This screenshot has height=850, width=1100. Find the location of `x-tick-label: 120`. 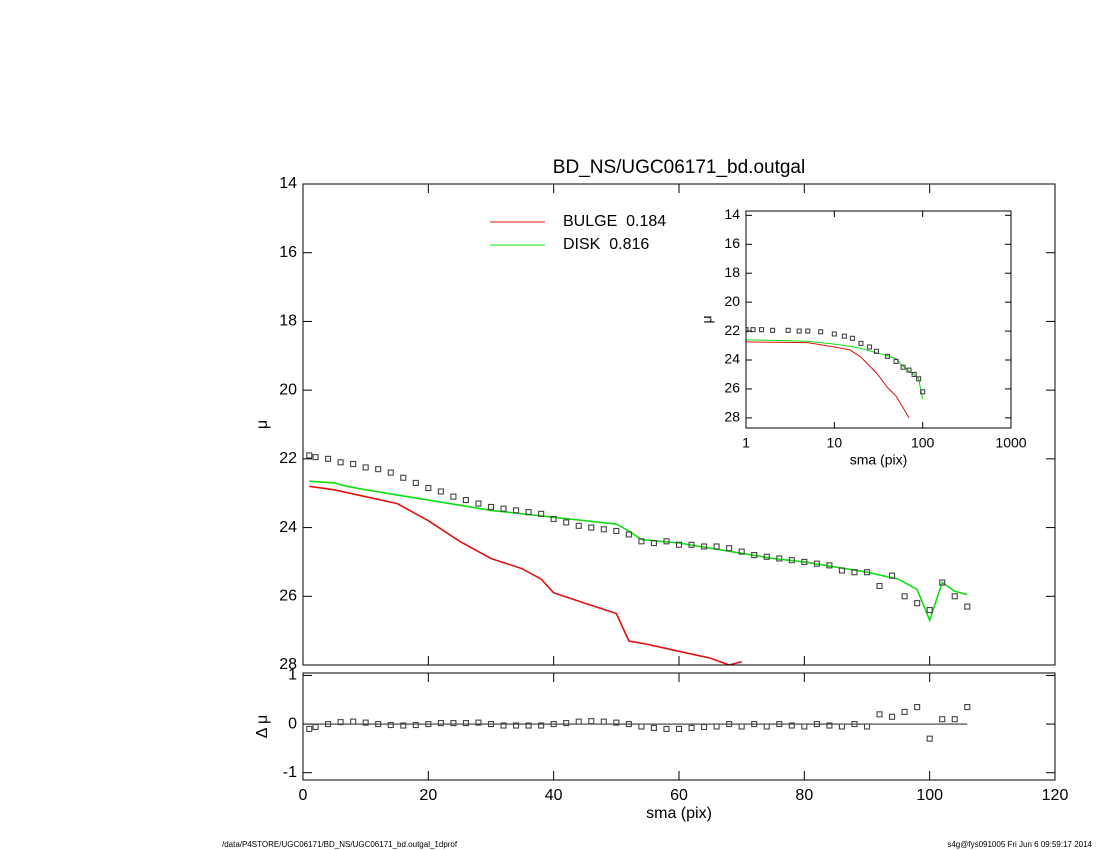

x-tick-label: 120 is located at coordinates (1055, 795).